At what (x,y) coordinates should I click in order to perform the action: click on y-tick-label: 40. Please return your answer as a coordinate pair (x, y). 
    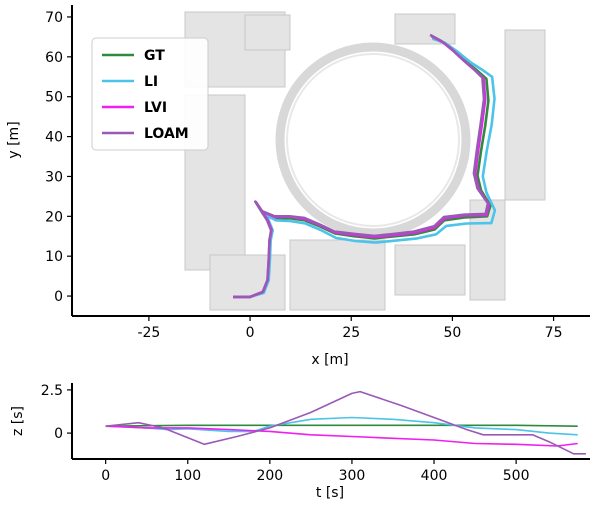
    Looking at the image, I should click on (54, 138).